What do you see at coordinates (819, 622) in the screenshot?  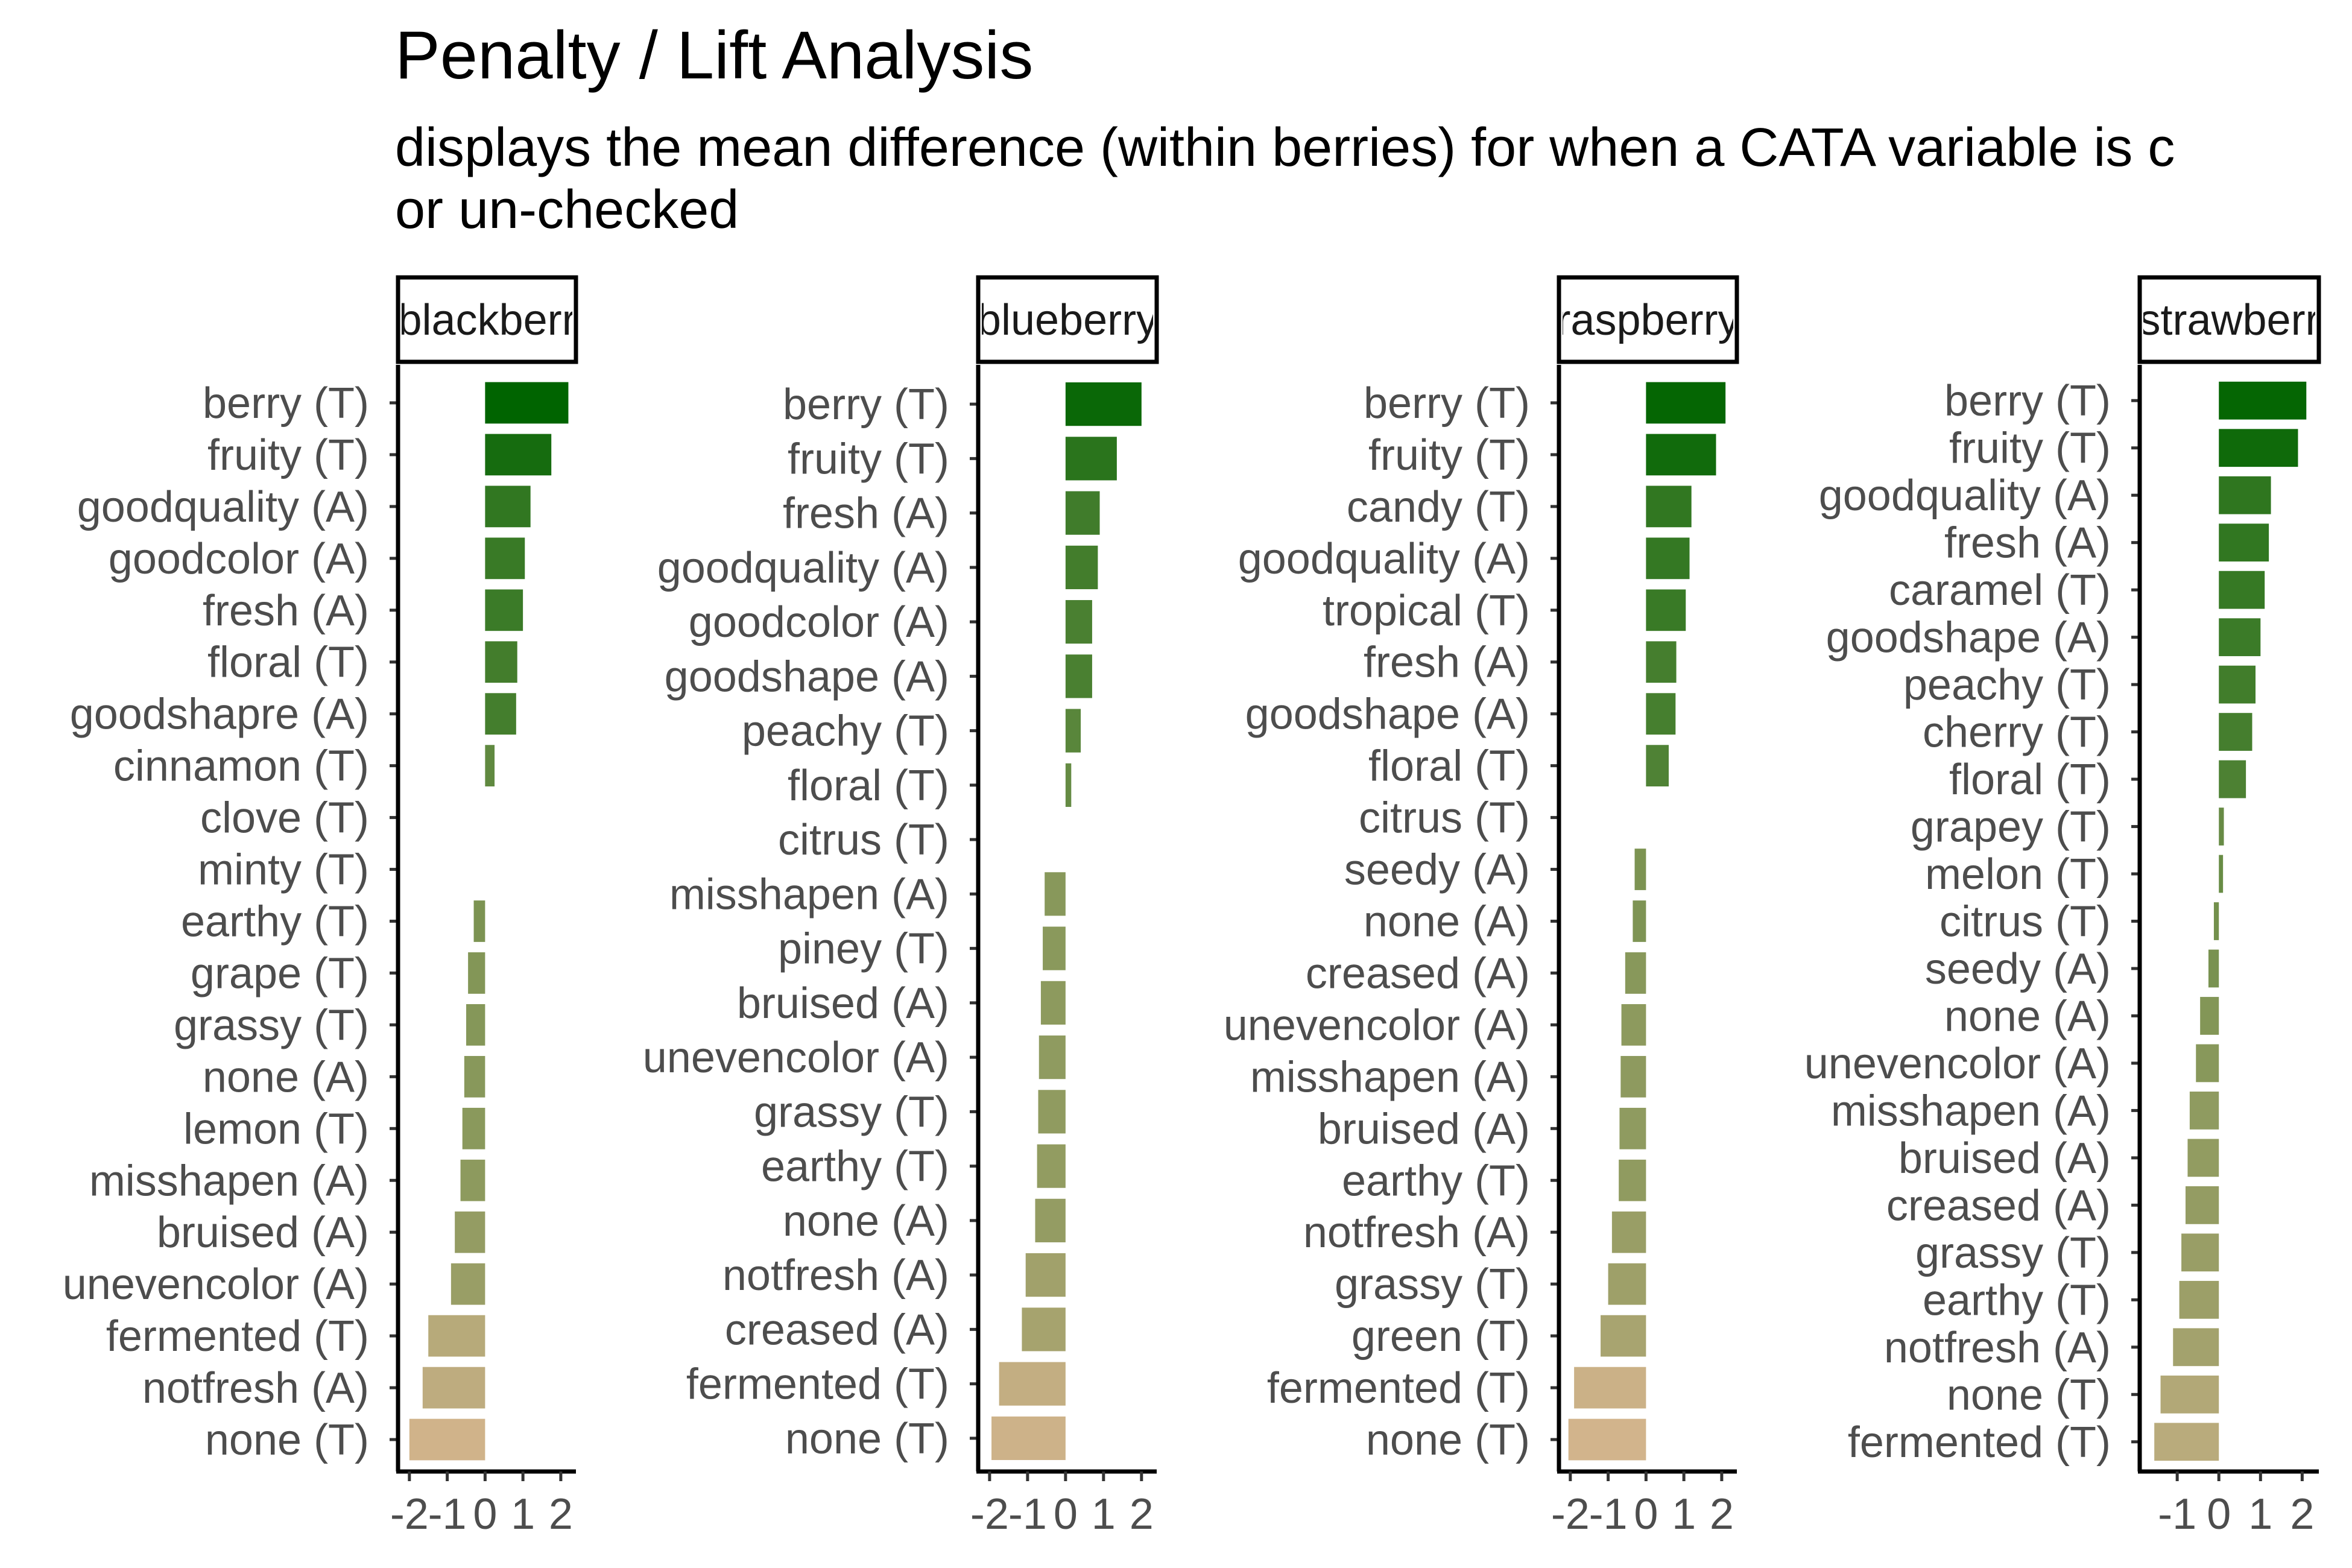 I see `category-label: goodcolor (A)` at bounding box center [819, 622].